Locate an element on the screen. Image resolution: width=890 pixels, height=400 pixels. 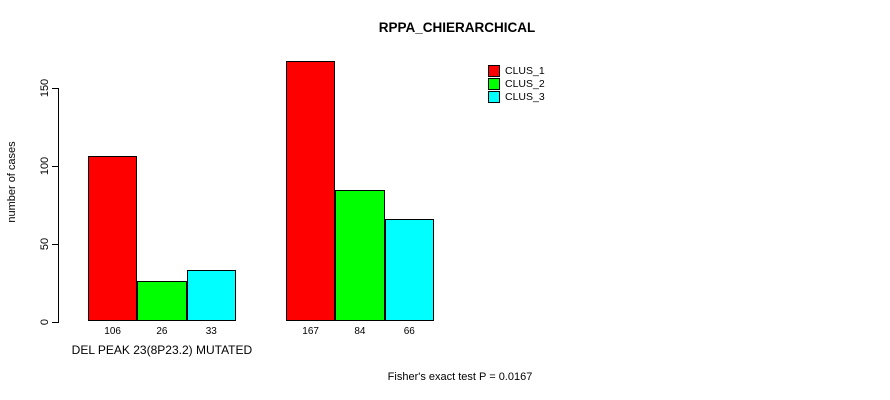
bar-value-label: 33 is located at coordinates (211, 331).